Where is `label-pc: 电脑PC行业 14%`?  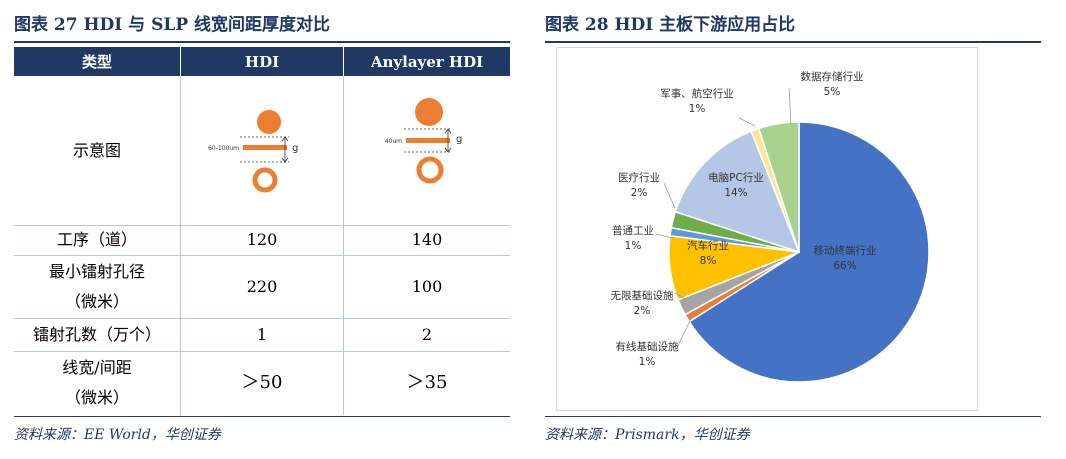 label-pc: 电脑PC行业 14% is located at coordinates (736, 185).